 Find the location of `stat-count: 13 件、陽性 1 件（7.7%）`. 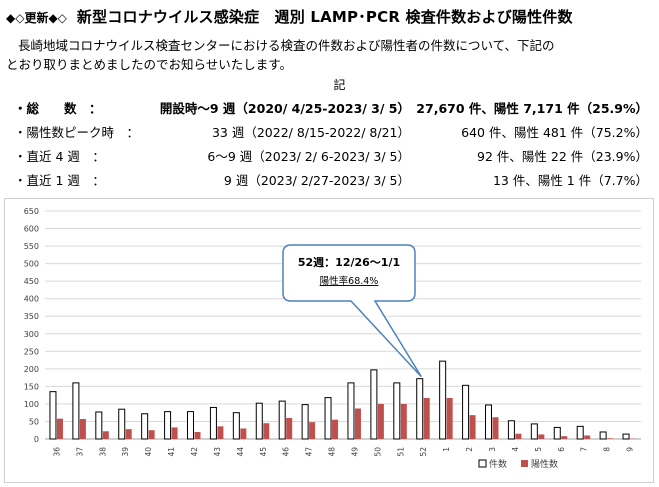

stat-count: 13 件、陽性 1 件（7.7%） is located at coordinates (570, 180).